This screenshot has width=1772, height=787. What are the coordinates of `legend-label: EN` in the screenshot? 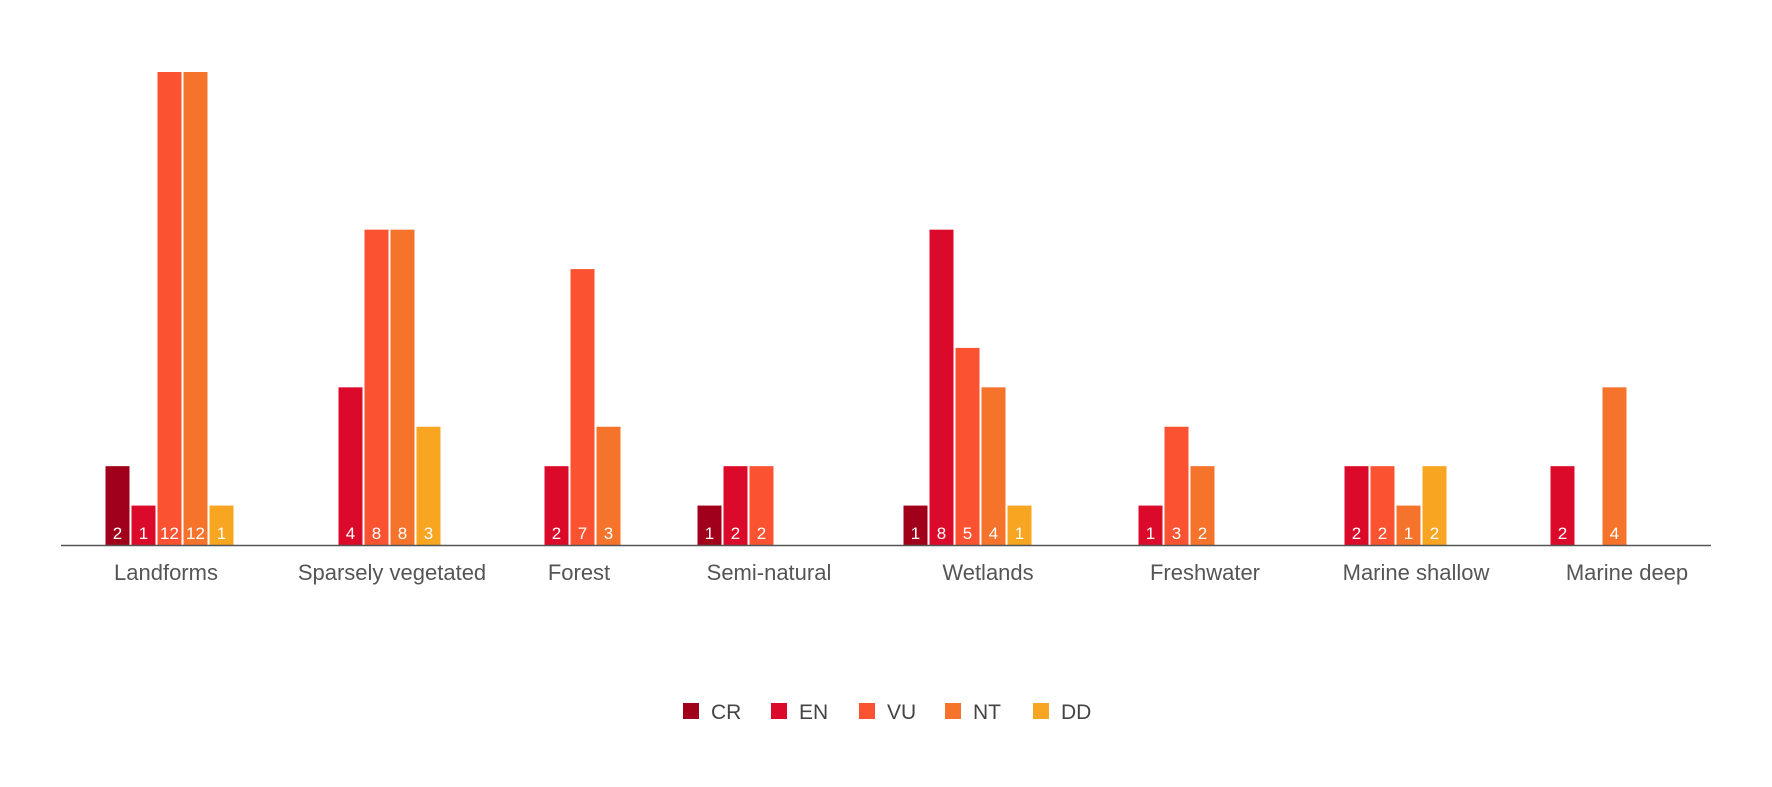 It's located at (813, 712).